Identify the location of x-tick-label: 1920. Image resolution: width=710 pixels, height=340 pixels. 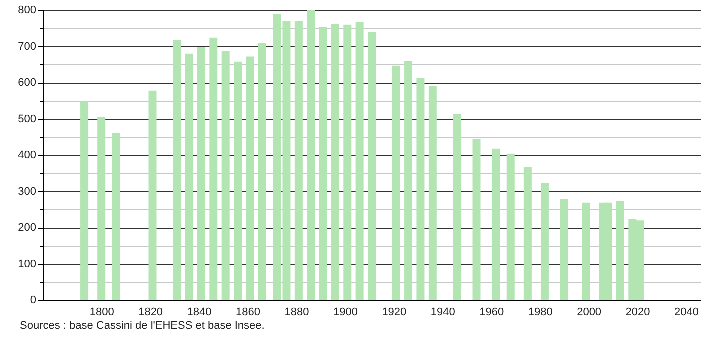
(394, 312).